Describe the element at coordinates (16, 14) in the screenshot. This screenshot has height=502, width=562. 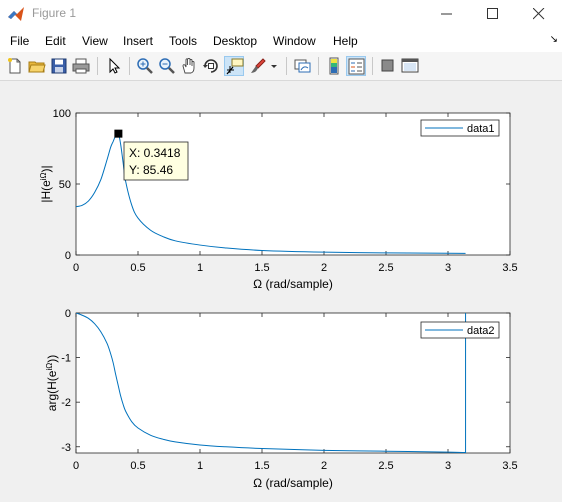
I see `matlab-logo-icon` at that location.